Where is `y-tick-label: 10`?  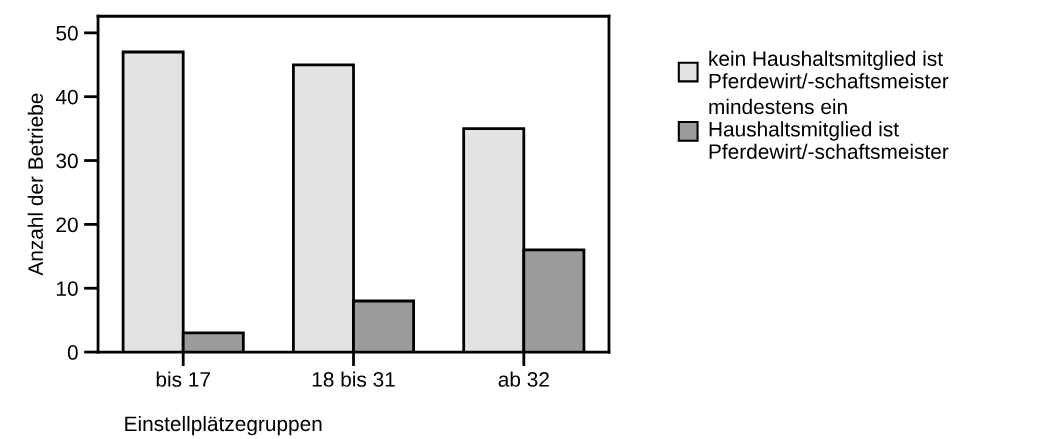 y-tick-label: 10 is located at coordinates (67, 288).